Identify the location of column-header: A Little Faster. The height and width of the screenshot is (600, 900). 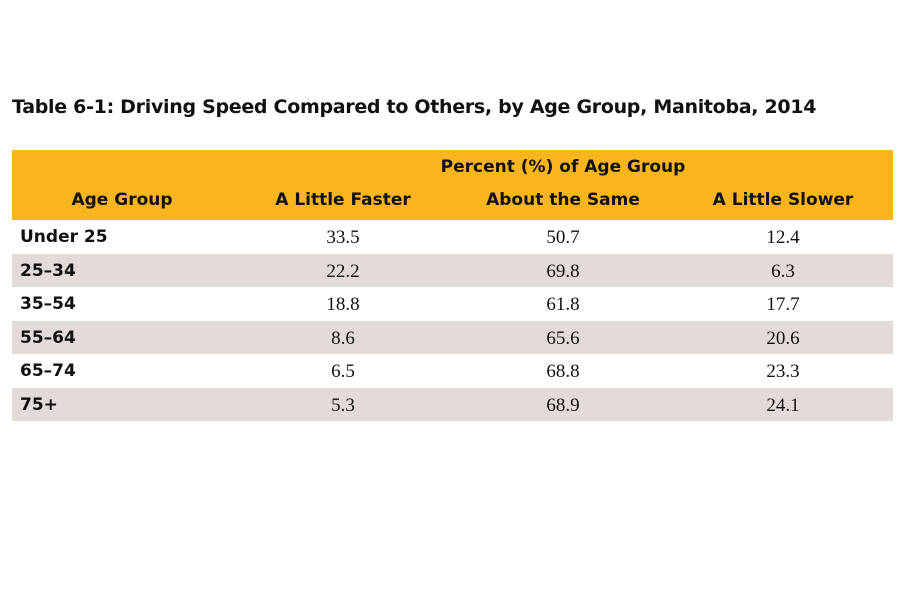
(343, 200).